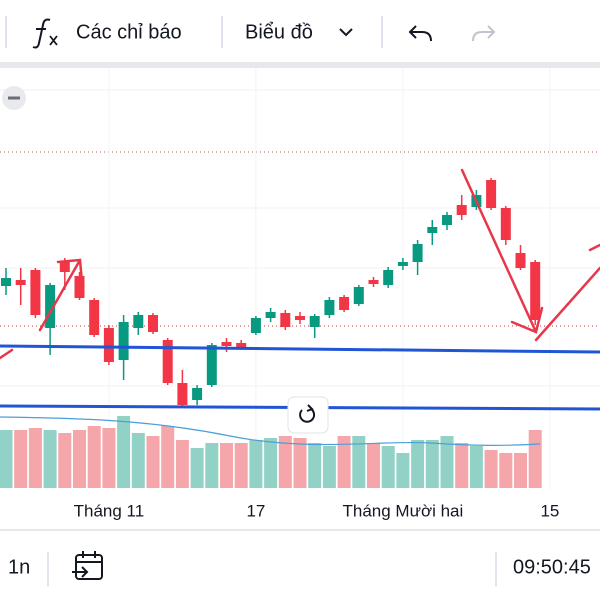 The width and height of the screenshot is (600, 605). What do you see at coordinates (300, 349) in the screenshot?
I see `trend-line` at bounding box center [300, 349].